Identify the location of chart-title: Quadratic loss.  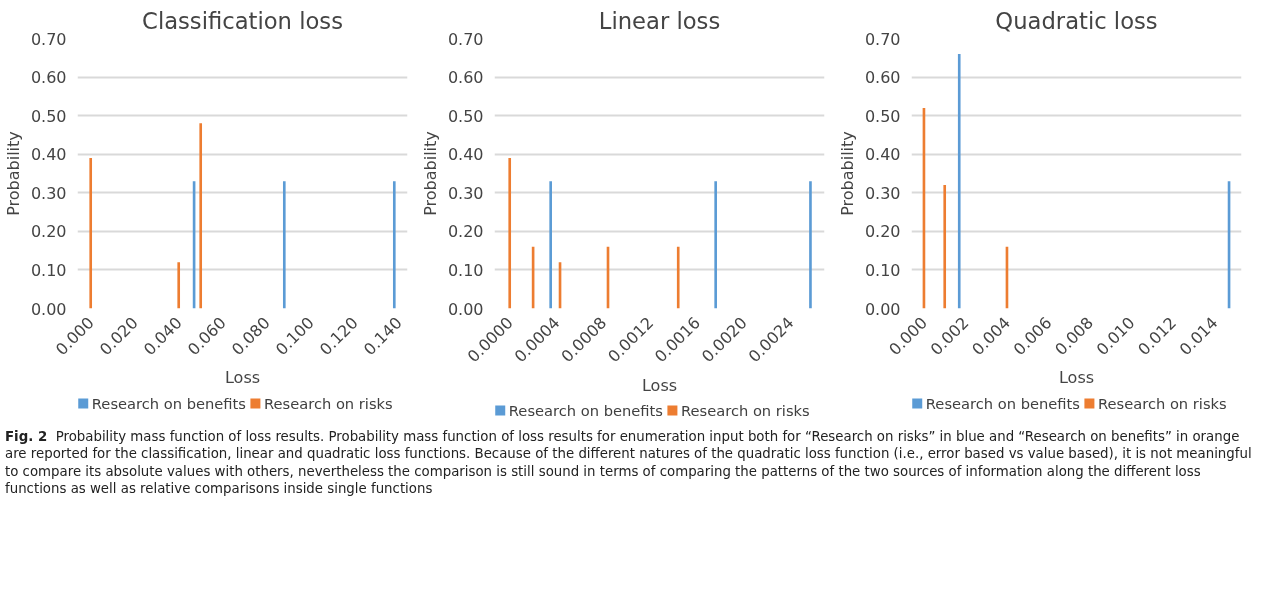
(1076, 20).